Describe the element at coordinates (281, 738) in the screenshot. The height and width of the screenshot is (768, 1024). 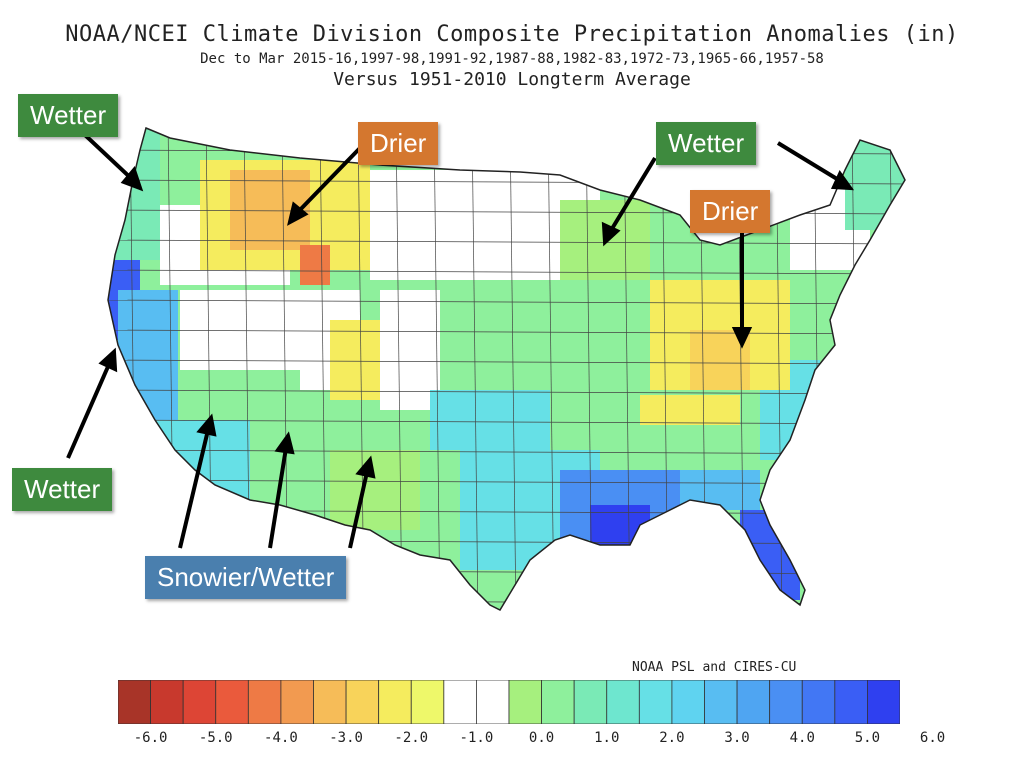
I see `legend-tick-label: -4.0` at that location.